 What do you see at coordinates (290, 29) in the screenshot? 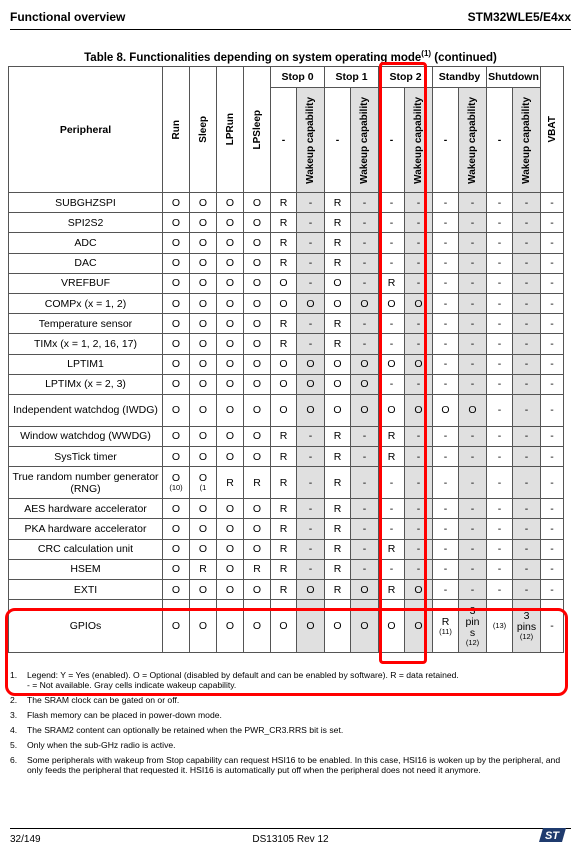
I see `header-rule` at bounding box center [290, 29].